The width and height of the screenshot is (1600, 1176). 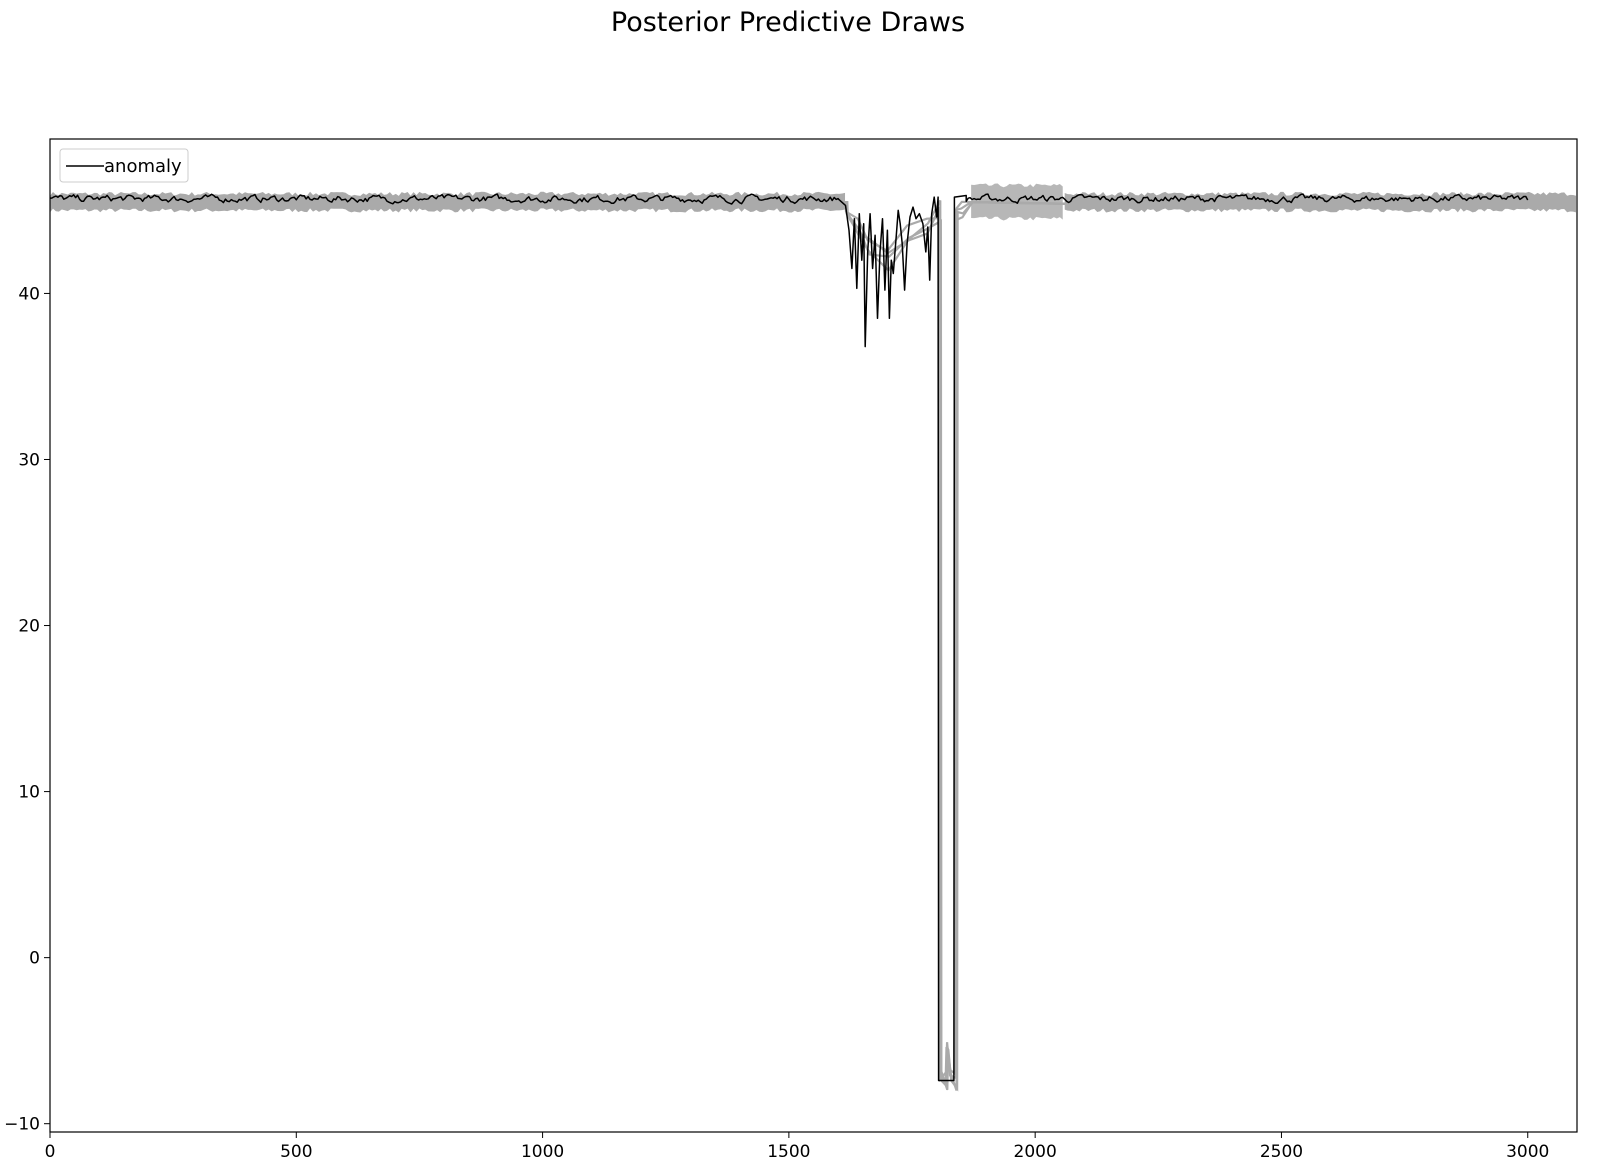 I want to click on y-tick-label: −10, so click(x=22, y=1125).